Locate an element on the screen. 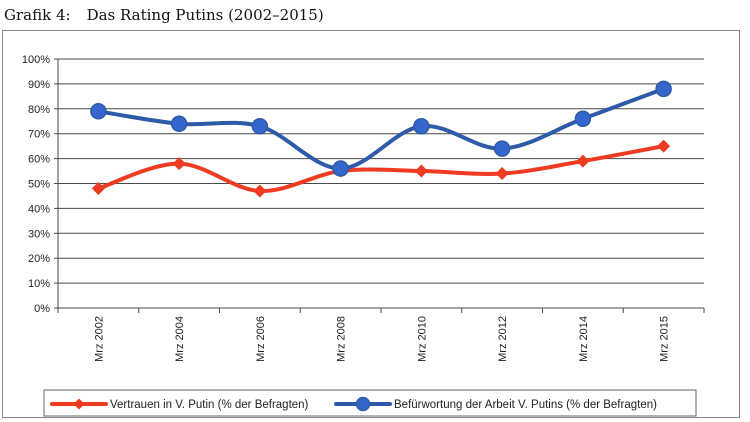  legend-label-1: Vertrauen in V. Putin (% der Befragten) is located at coordinates (209, 405).